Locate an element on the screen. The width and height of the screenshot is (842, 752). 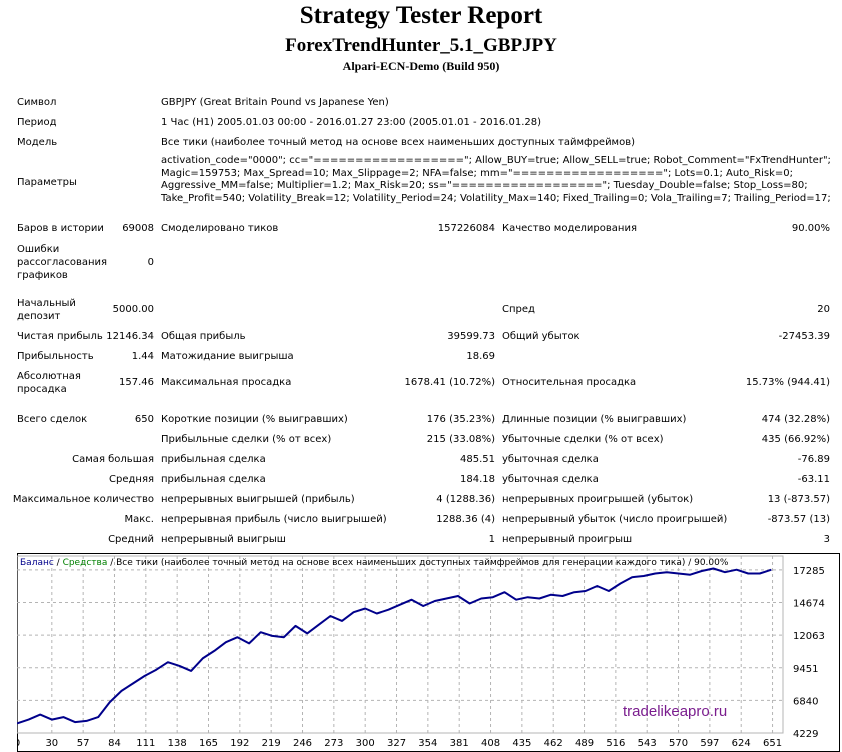
avg-label: Средний is located at coordinates (131, 539).